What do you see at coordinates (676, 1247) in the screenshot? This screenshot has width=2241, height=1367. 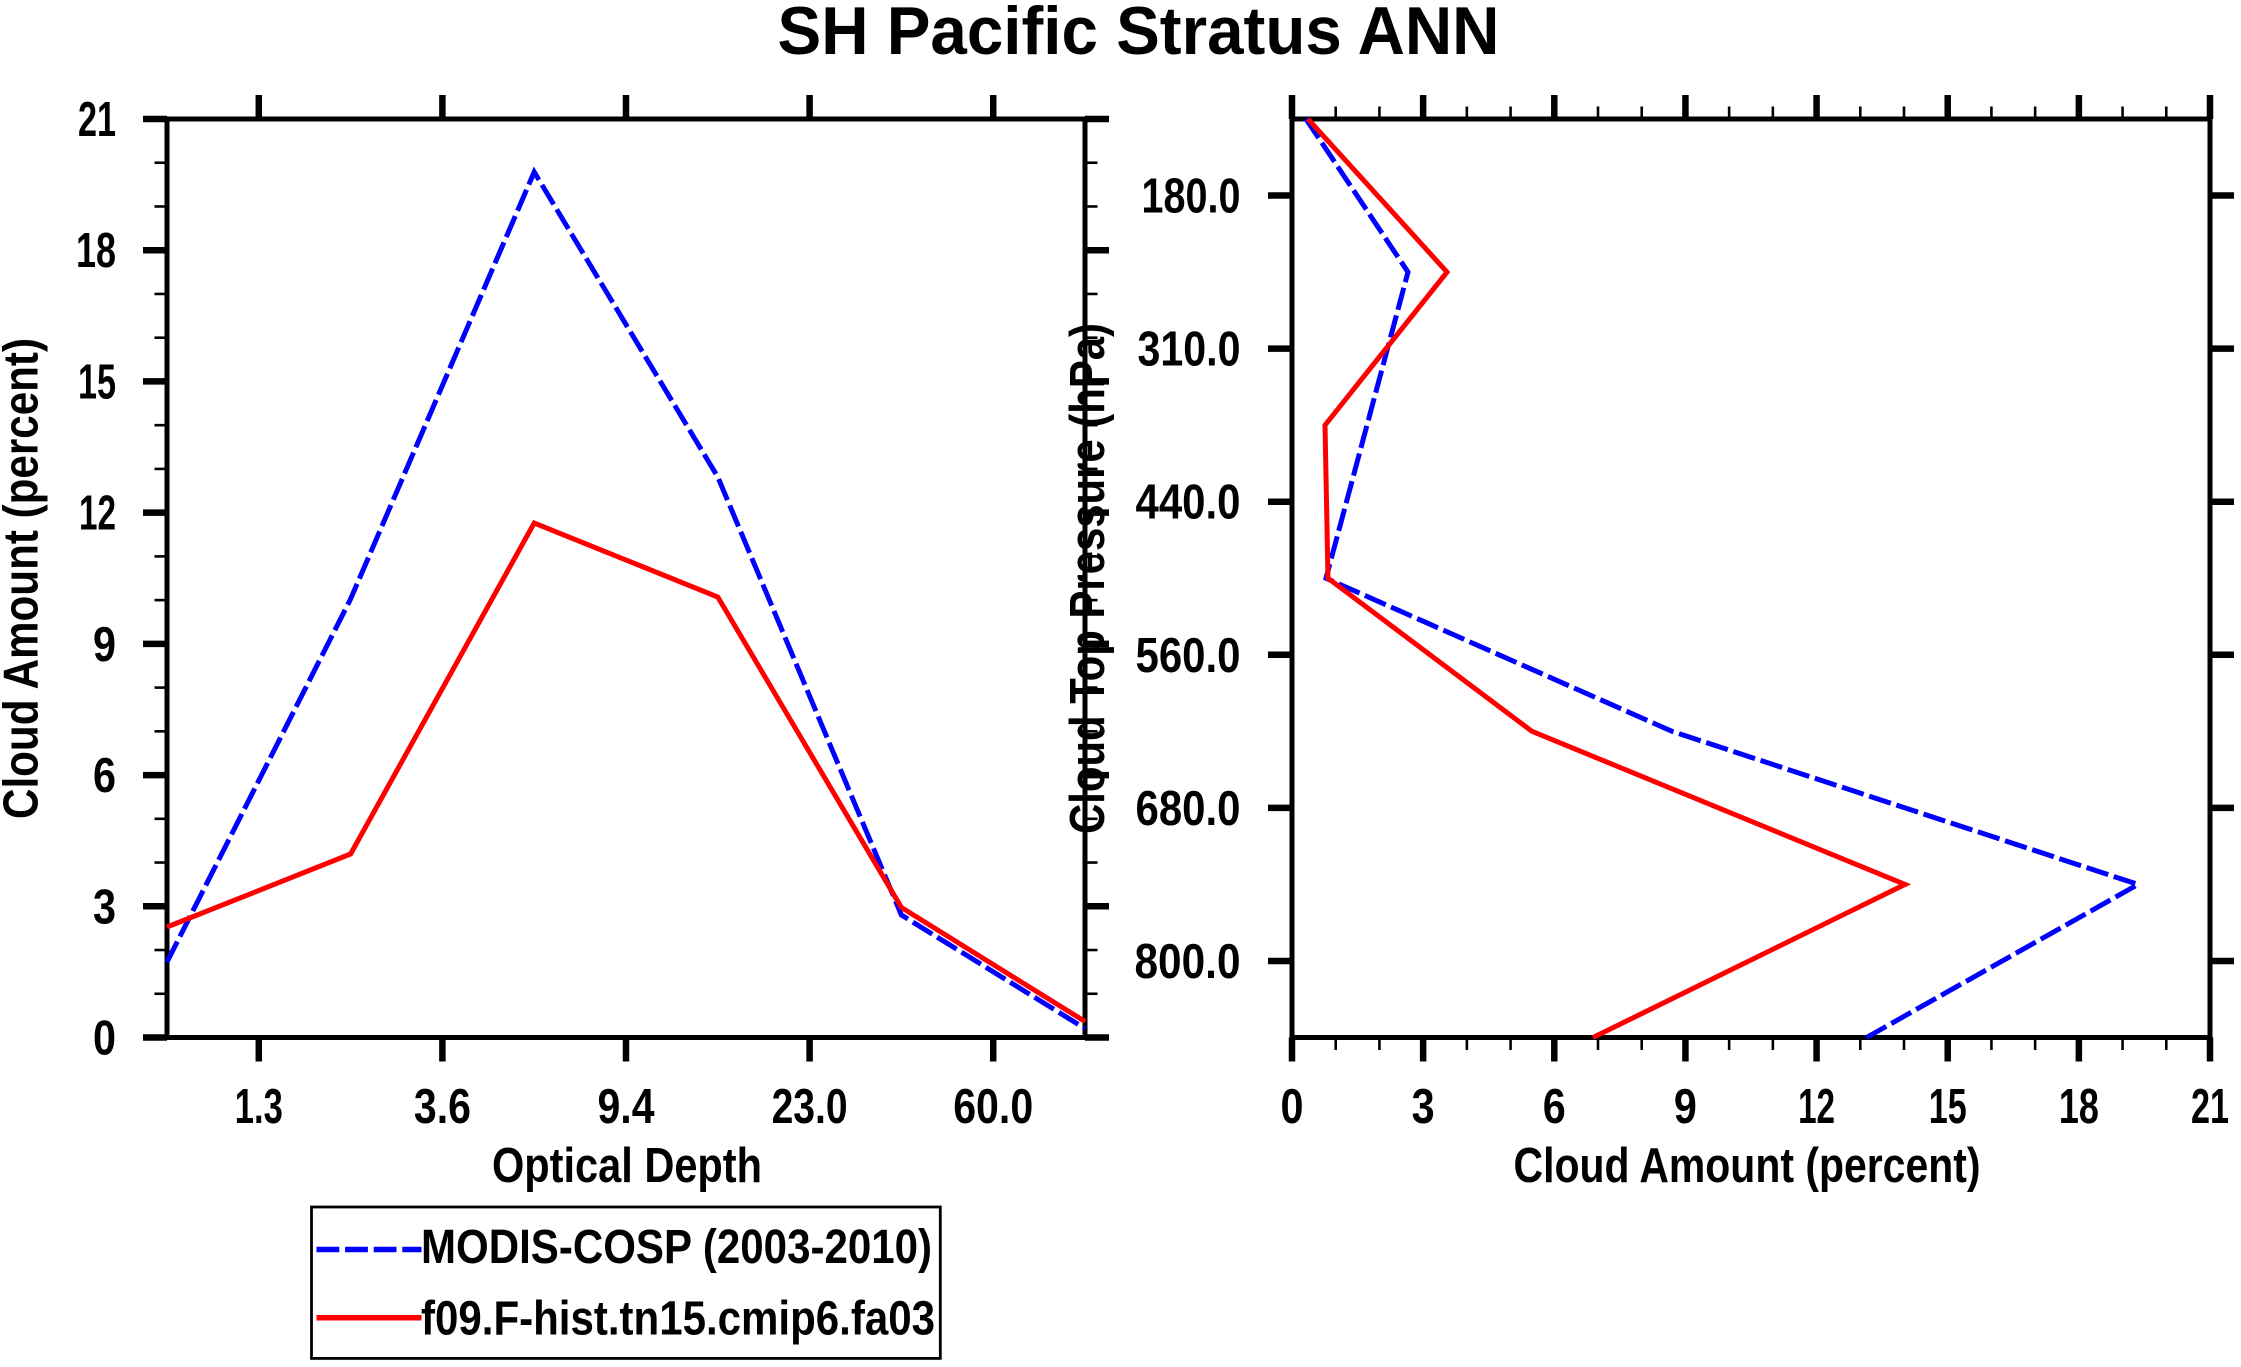 I see `svg-text: MODIS-COSP (2003-2010)` at bounding box center [676, 1247].